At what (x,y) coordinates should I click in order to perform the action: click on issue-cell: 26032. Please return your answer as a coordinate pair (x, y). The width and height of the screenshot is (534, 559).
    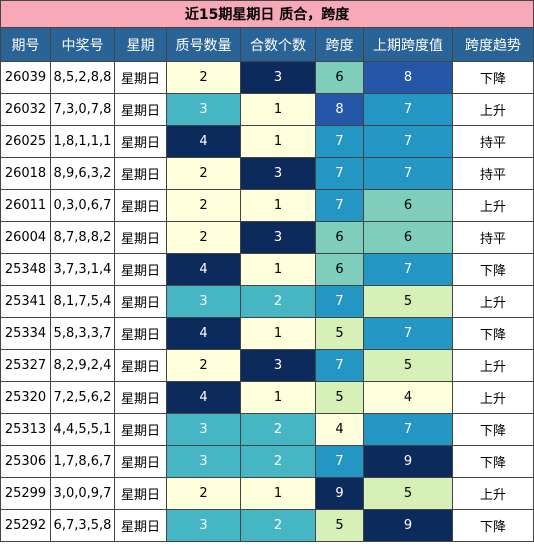
    Looking at the image, I should click on (25, 109).